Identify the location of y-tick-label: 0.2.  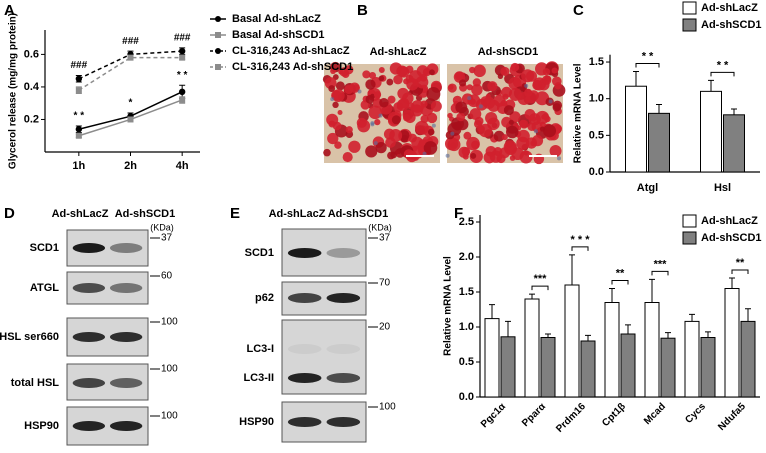
(31, 119).